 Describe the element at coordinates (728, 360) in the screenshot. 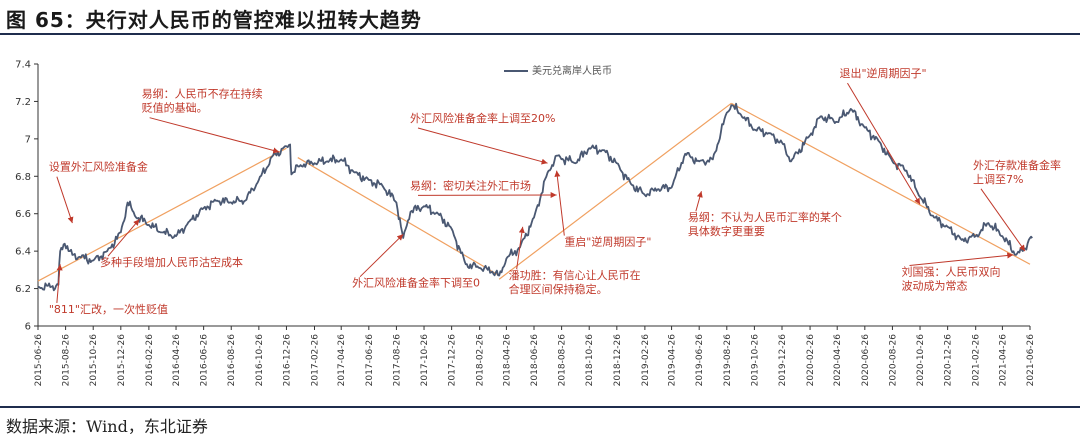

I see `x-tick-label: 2019-08-26` at that location.